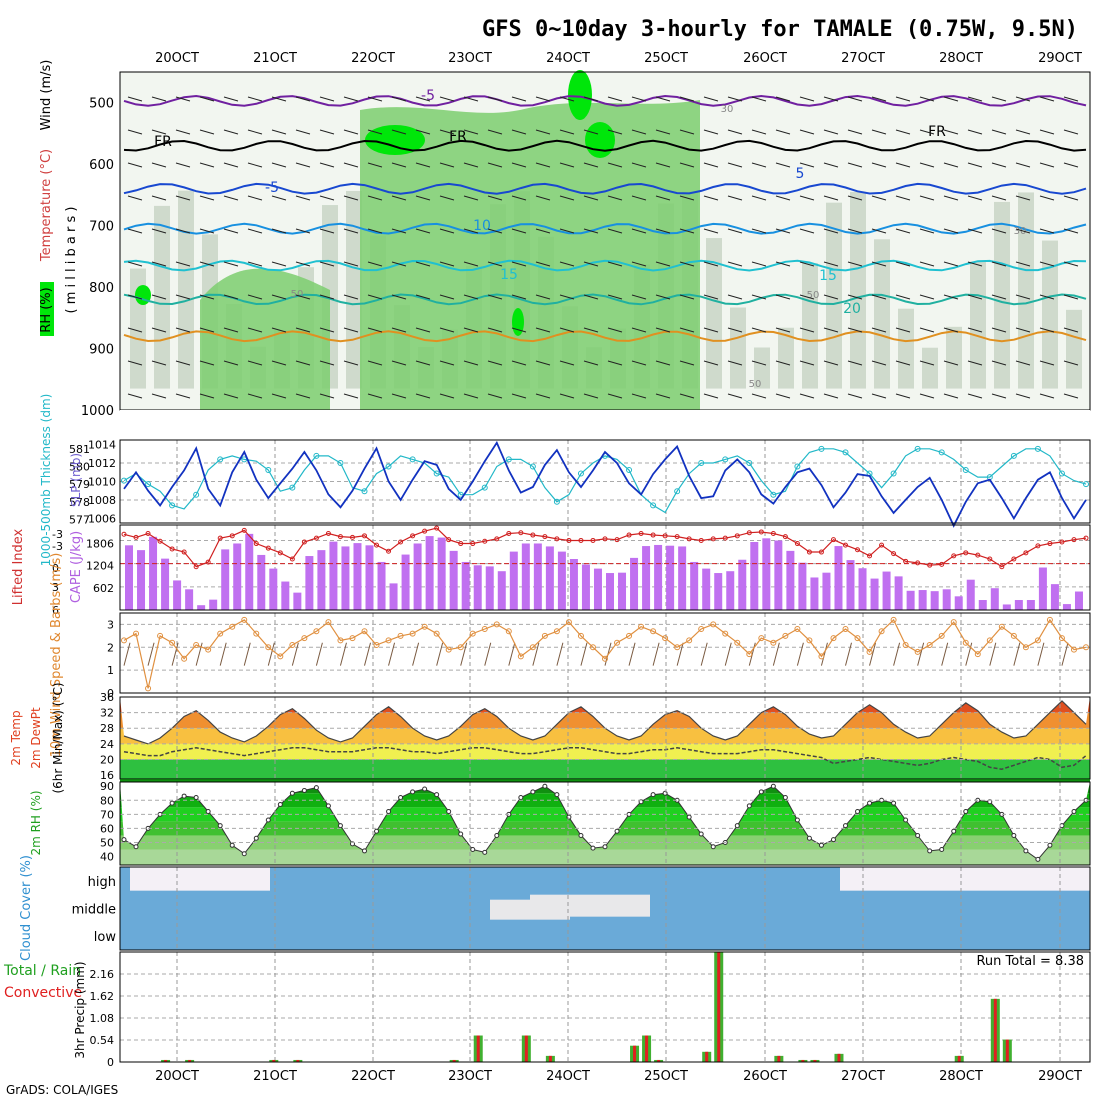 The height and width of the screenshot is (1100, 1100). What do you see at coordinates (568, 1076) in the screenshot?
I see `x-tick-bottom: 24OCT` at bounding box center [568, 1076].